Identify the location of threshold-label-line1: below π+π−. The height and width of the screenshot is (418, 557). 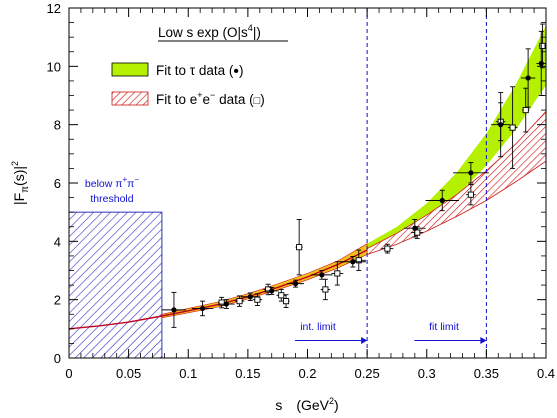
(112, 182).